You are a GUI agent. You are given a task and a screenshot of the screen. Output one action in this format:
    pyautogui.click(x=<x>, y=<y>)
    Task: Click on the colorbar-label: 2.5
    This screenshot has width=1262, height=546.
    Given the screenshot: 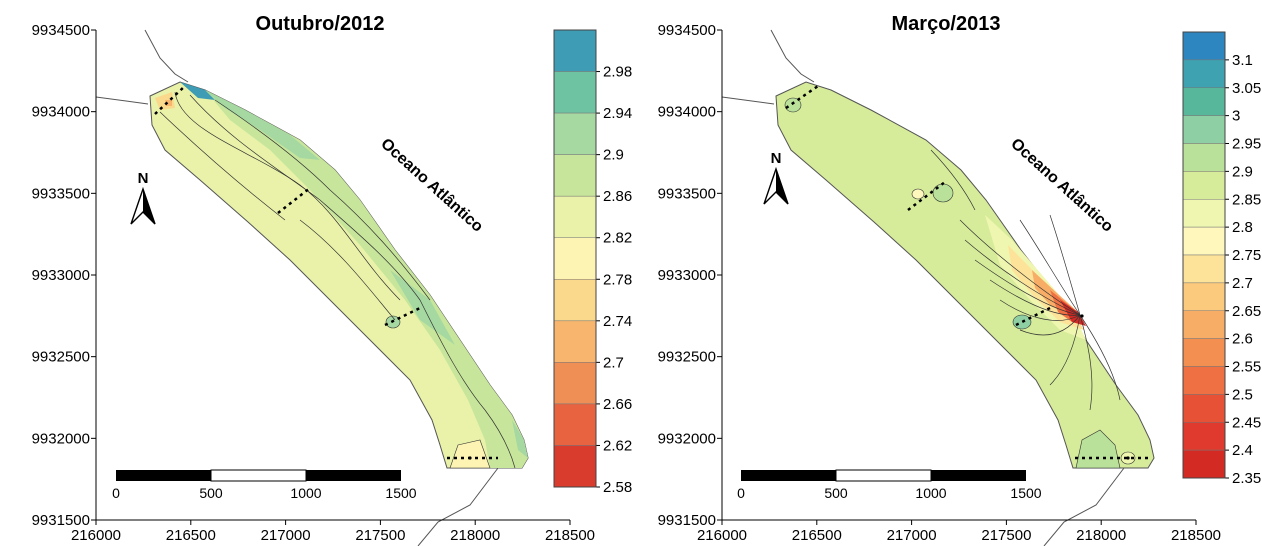 What is the action you would take?
    pyautogui.click(x=1242, y=394)
    